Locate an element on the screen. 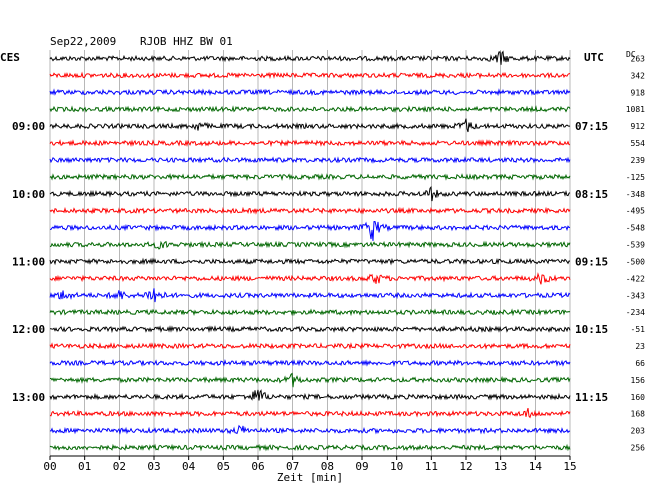  dc-offset-label: -125 is located at coordinates (635, 177).